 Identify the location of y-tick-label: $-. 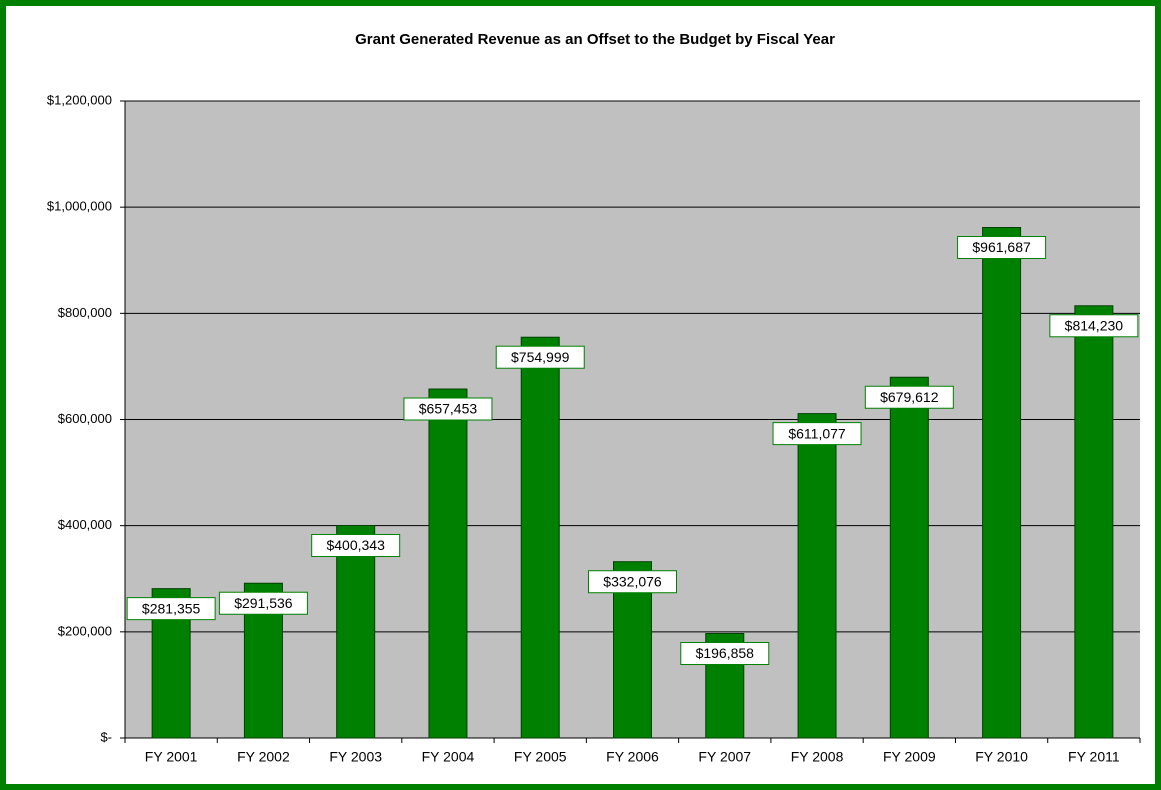
(106, 736).